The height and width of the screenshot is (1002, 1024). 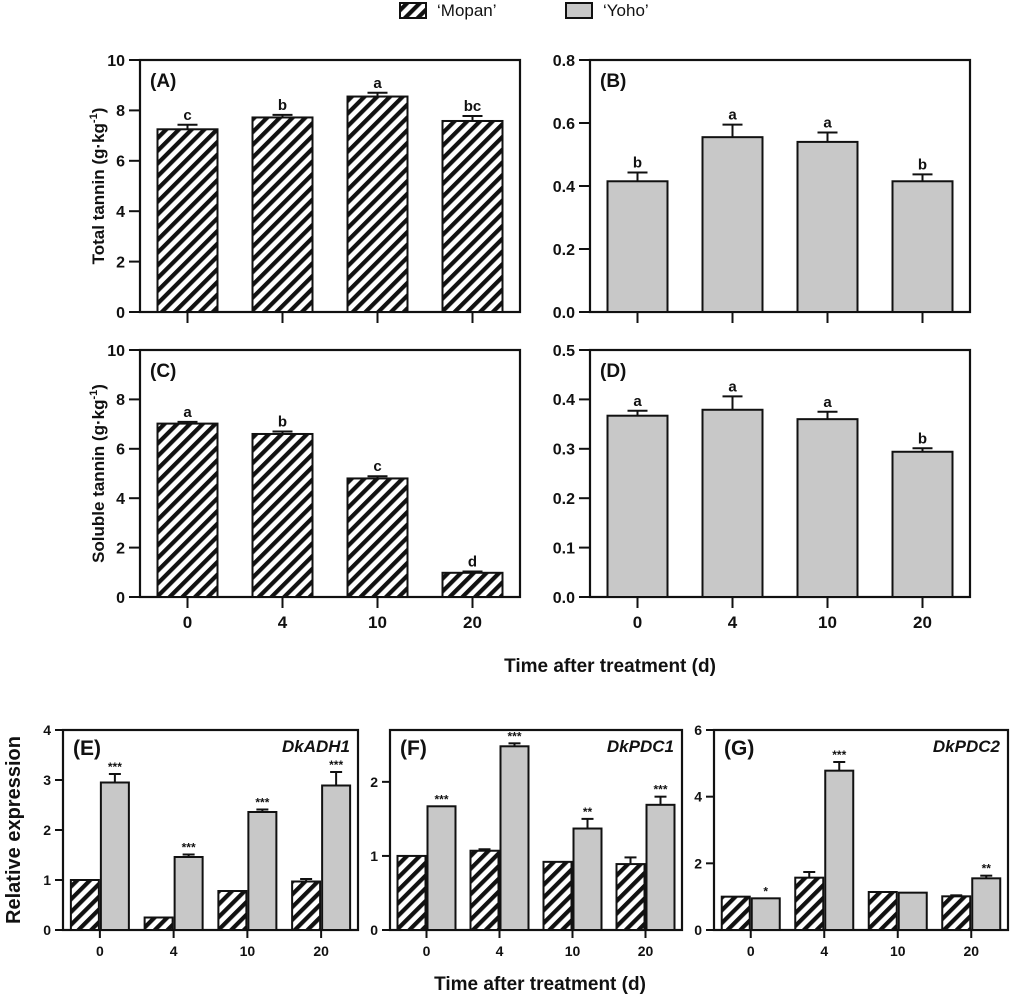 I want to click on panel-B: 0.0 0.2 0.4 0.6 0.8 b a a b (B), so click(x=762, y=188).